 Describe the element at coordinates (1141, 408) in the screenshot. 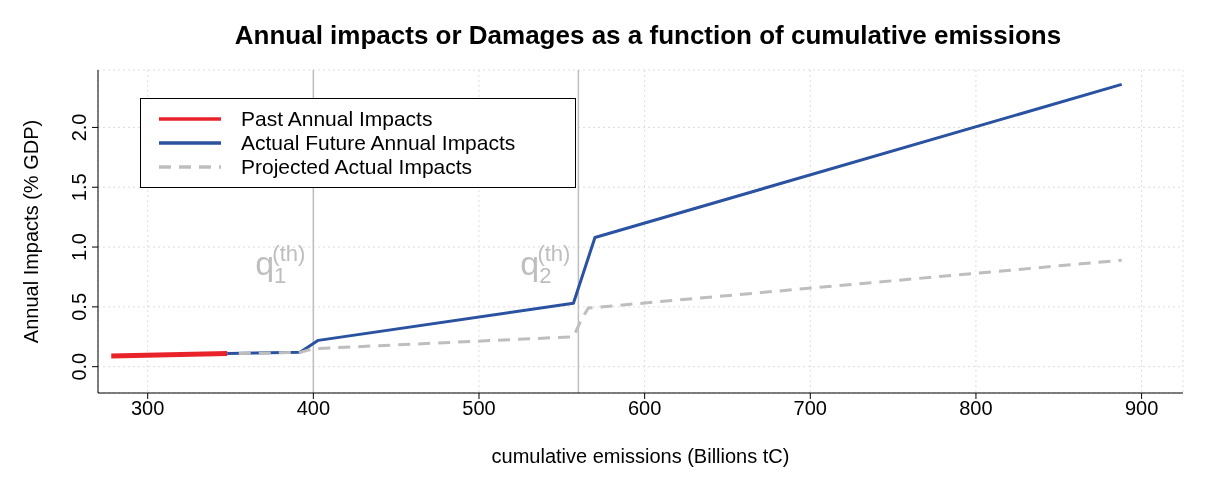

I see `x-tick-label: 900` at that location.